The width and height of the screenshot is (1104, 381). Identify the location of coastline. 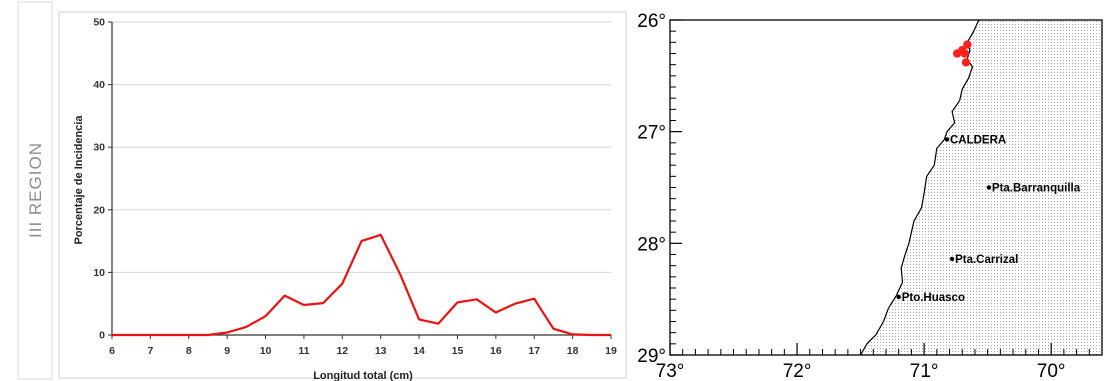
(920, 187).